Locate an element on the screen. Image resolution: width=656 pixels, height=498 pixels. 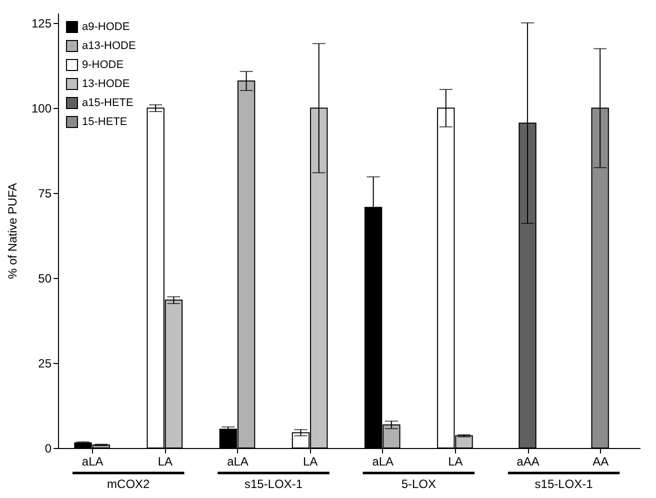
y-tick-label: 100 is located at coordinates (41, 109).